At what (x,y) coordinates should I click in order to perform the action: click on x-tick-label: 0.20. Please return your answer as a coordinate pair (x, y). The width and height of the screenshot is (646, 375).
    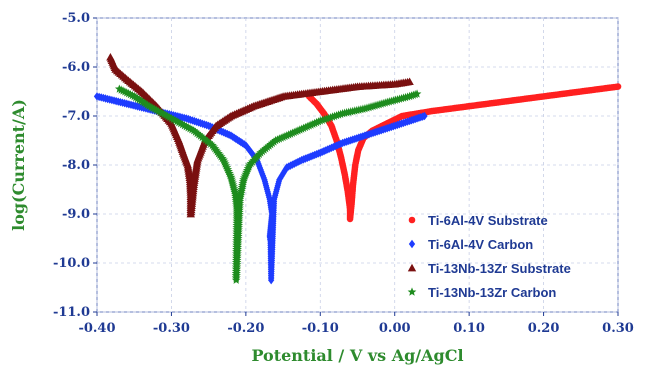
    Looking at the image, I should click on (544, 328).